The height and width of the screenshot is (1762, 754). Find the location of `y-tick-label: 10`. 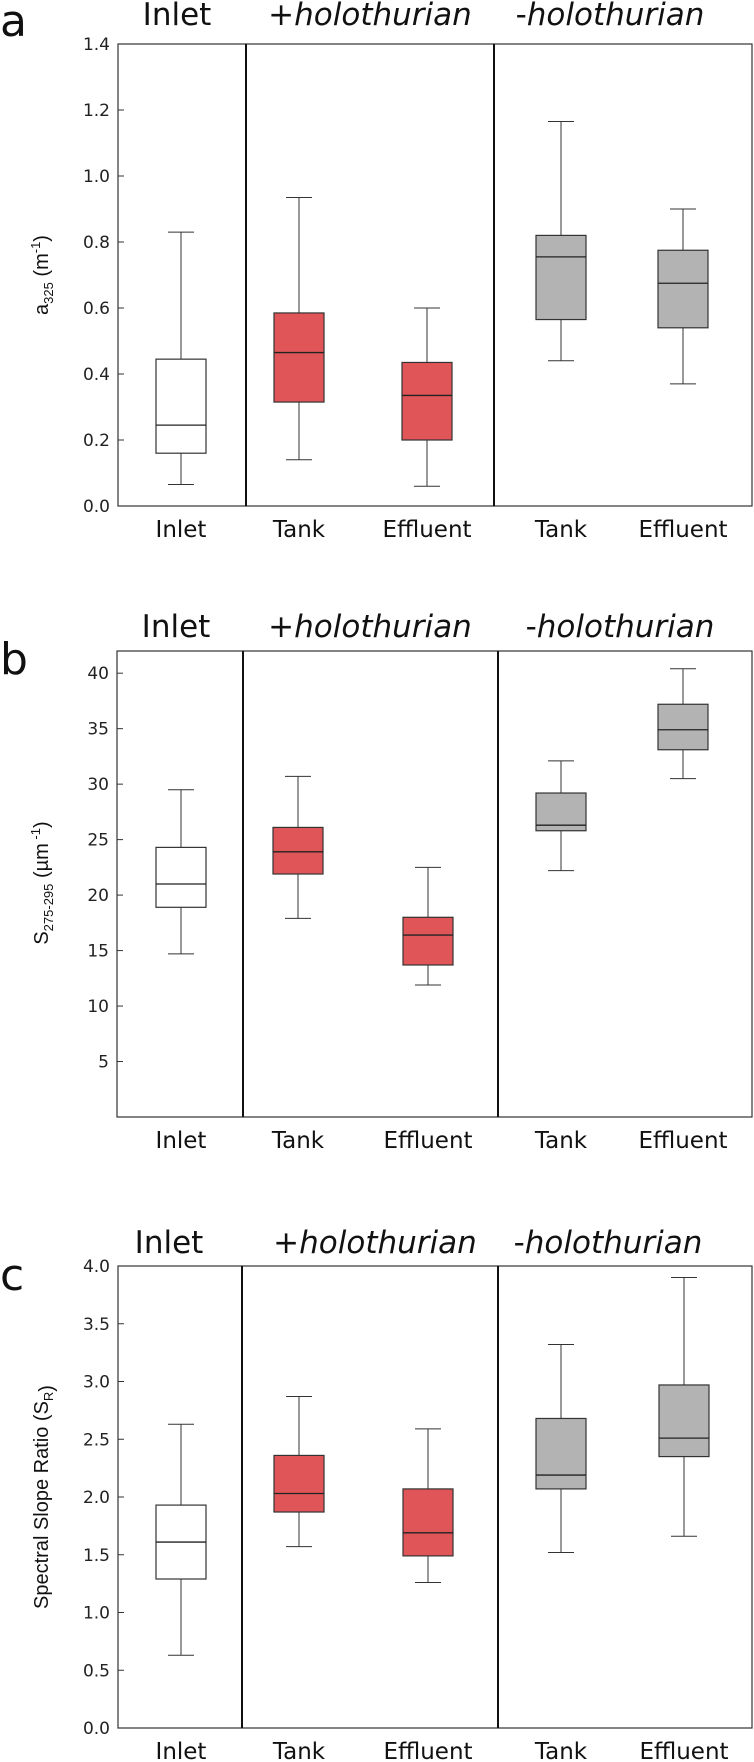

y-tick-label: 10 is located at coordinates (98, 1007).